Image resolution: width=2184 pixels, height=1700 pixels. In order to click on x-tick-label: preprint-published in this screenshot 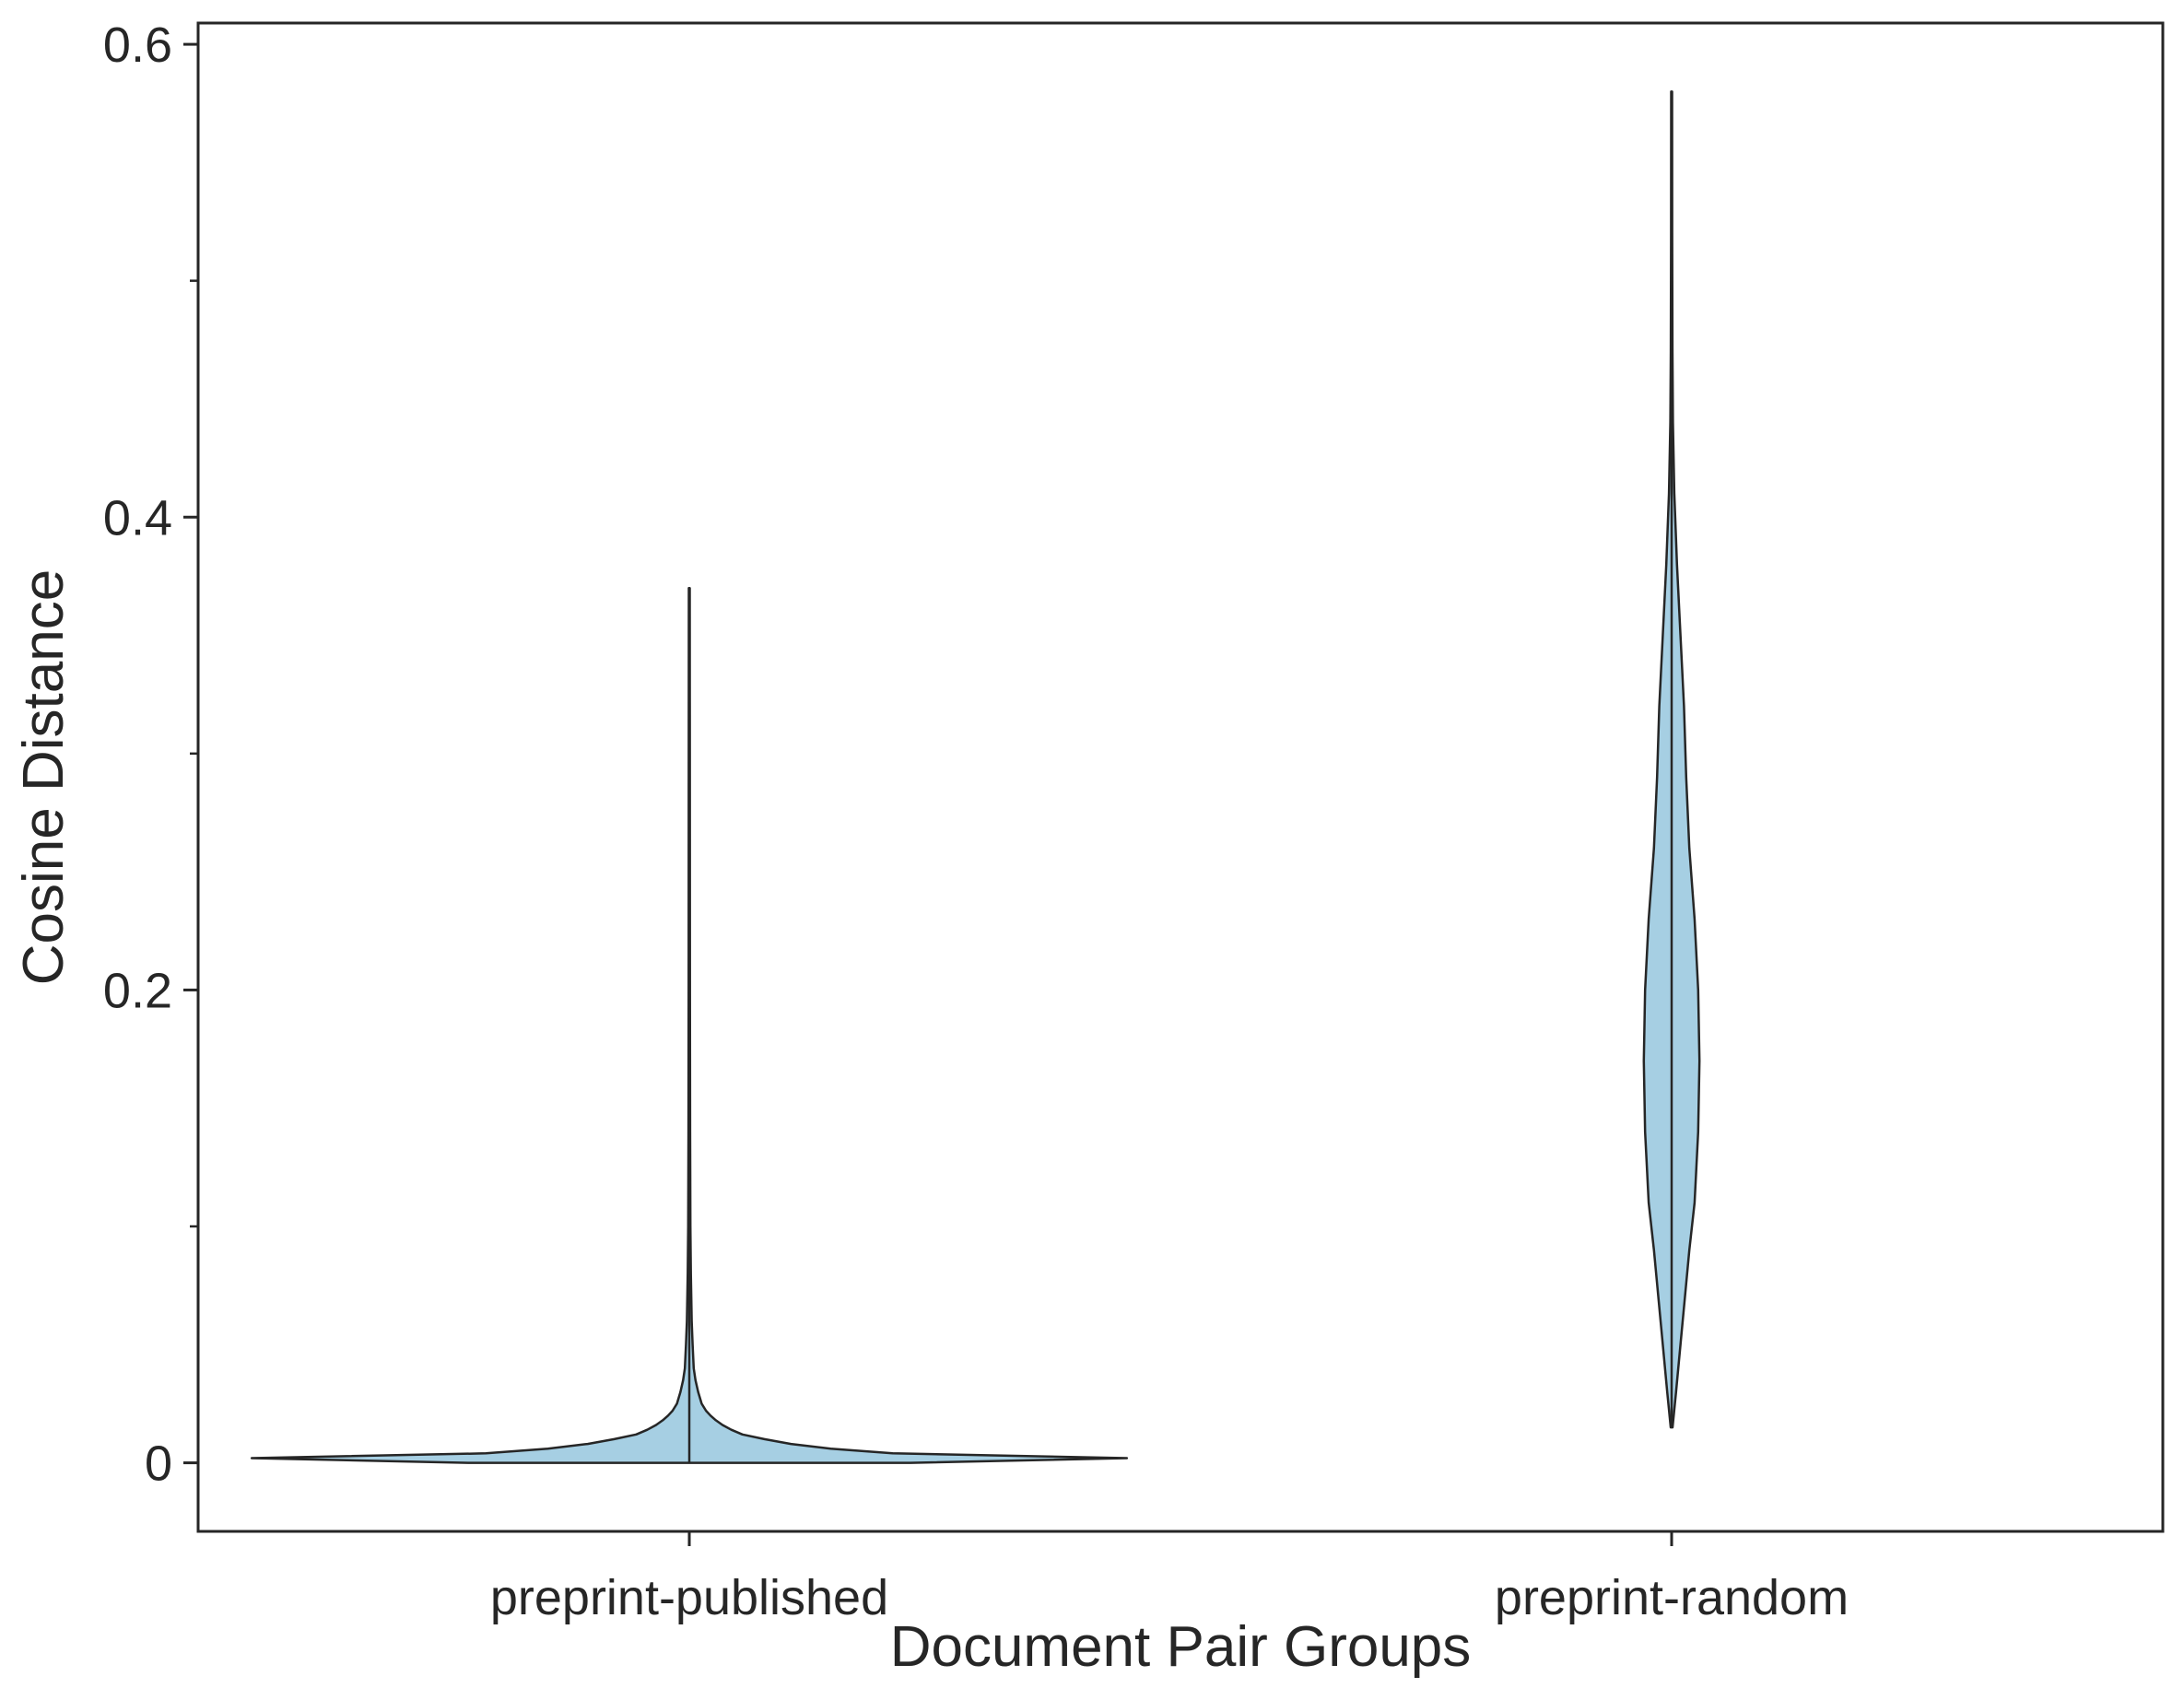, I will do `click(689, 1597)`.